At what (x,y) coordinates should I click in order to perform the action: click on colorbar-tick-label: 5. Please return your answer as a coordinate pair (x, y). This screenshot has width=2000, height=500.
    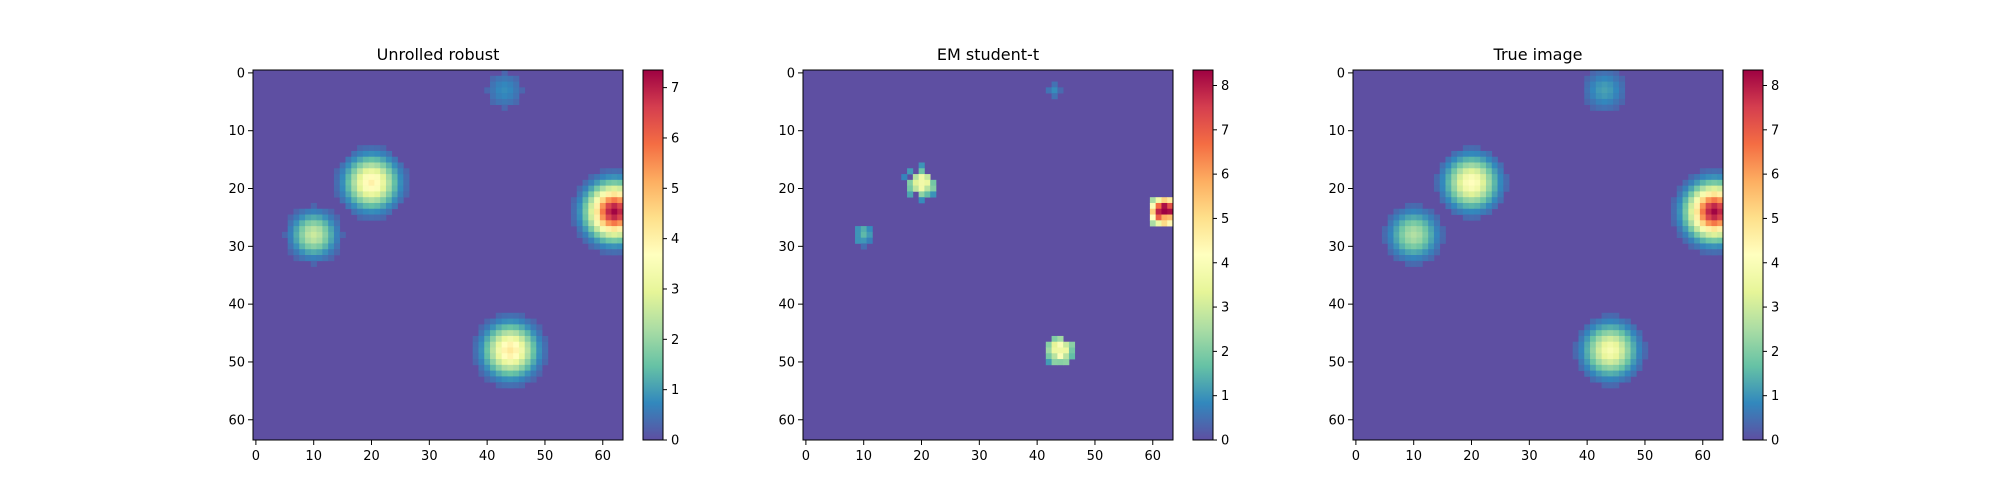
    Looking at the image, I should click on (1775, 219).